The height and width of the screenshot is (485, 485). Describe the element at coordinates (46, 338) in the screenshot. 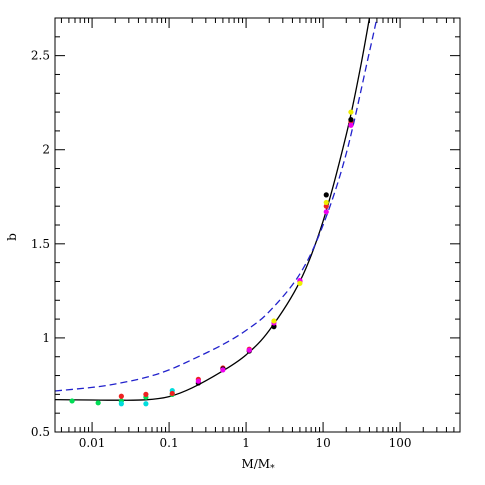

I see `y-tick-label: 1` at that location.